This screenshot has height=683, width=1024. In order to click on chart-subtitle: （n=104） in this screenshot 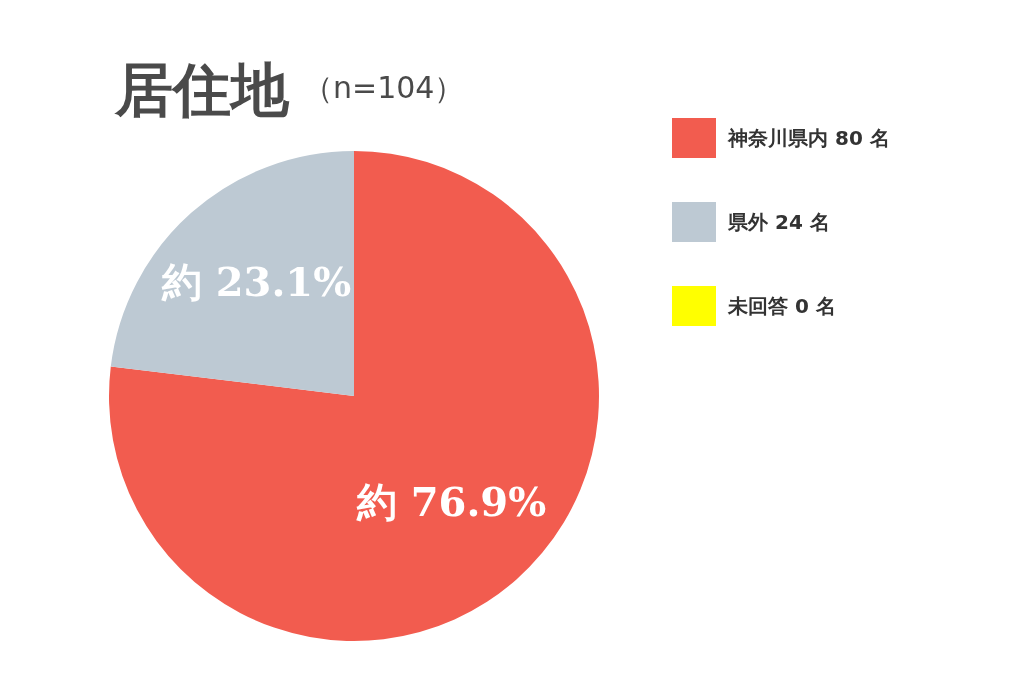, I will do `click(384, 87)`.